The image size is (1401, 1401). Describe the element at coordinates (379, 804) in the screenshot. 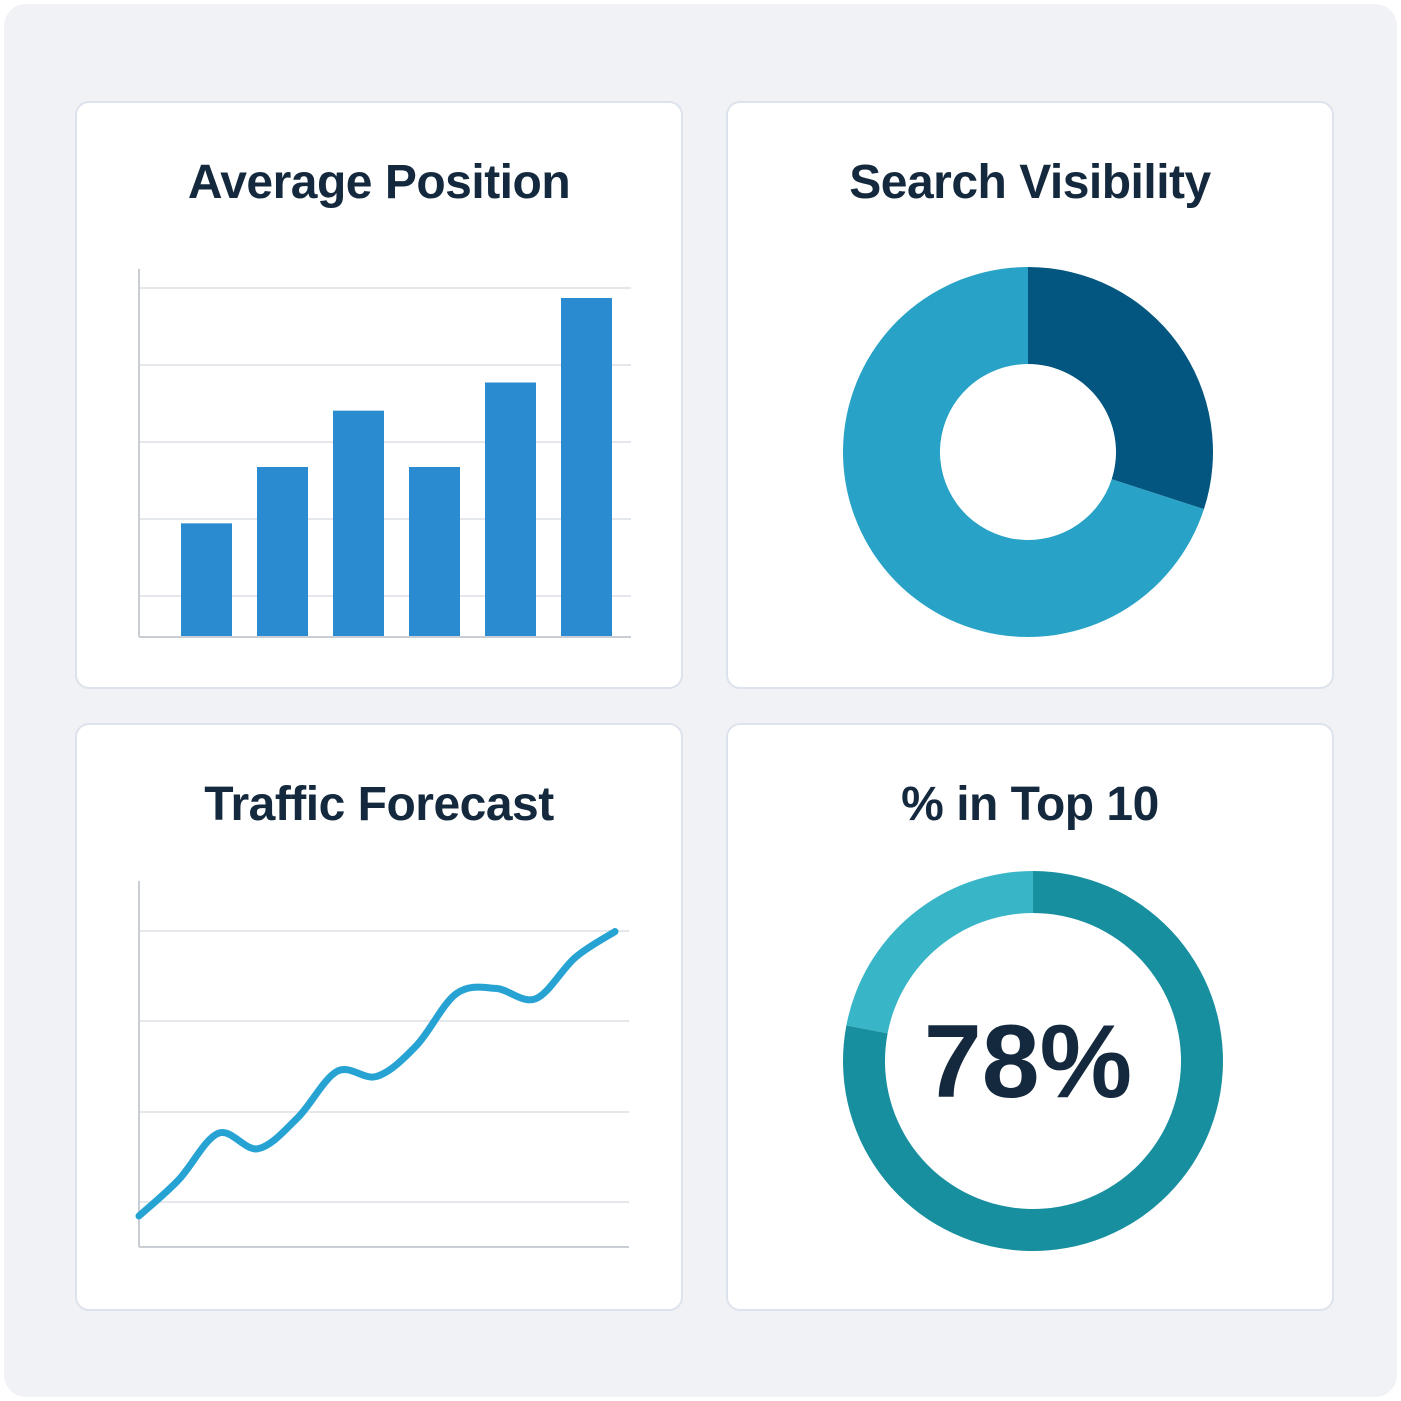

I see `traffic-forecast-title: Traffic Forecast` at that location.